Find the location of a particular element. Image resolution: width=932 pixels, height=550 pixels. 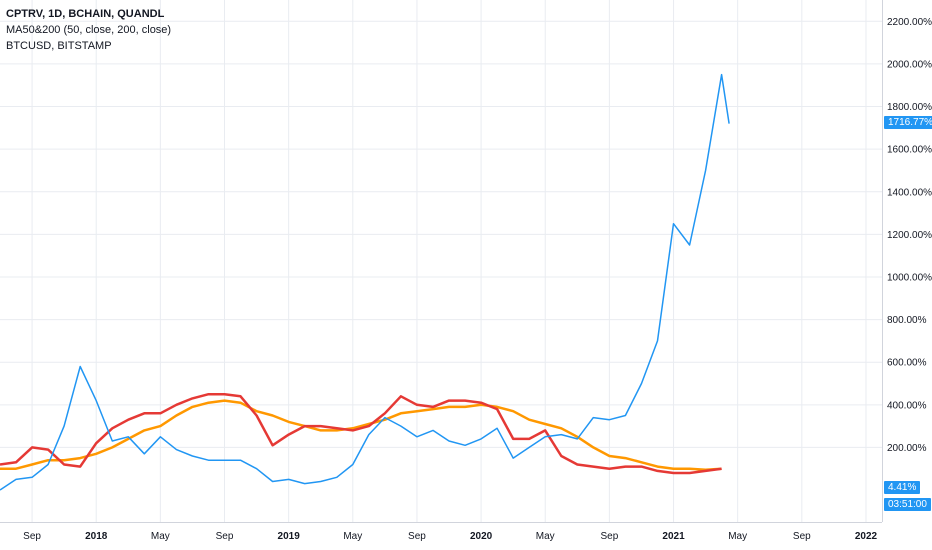

legend-indicator: MA50&200 (50, close, 200, close) is located at coordinates (89, 30).